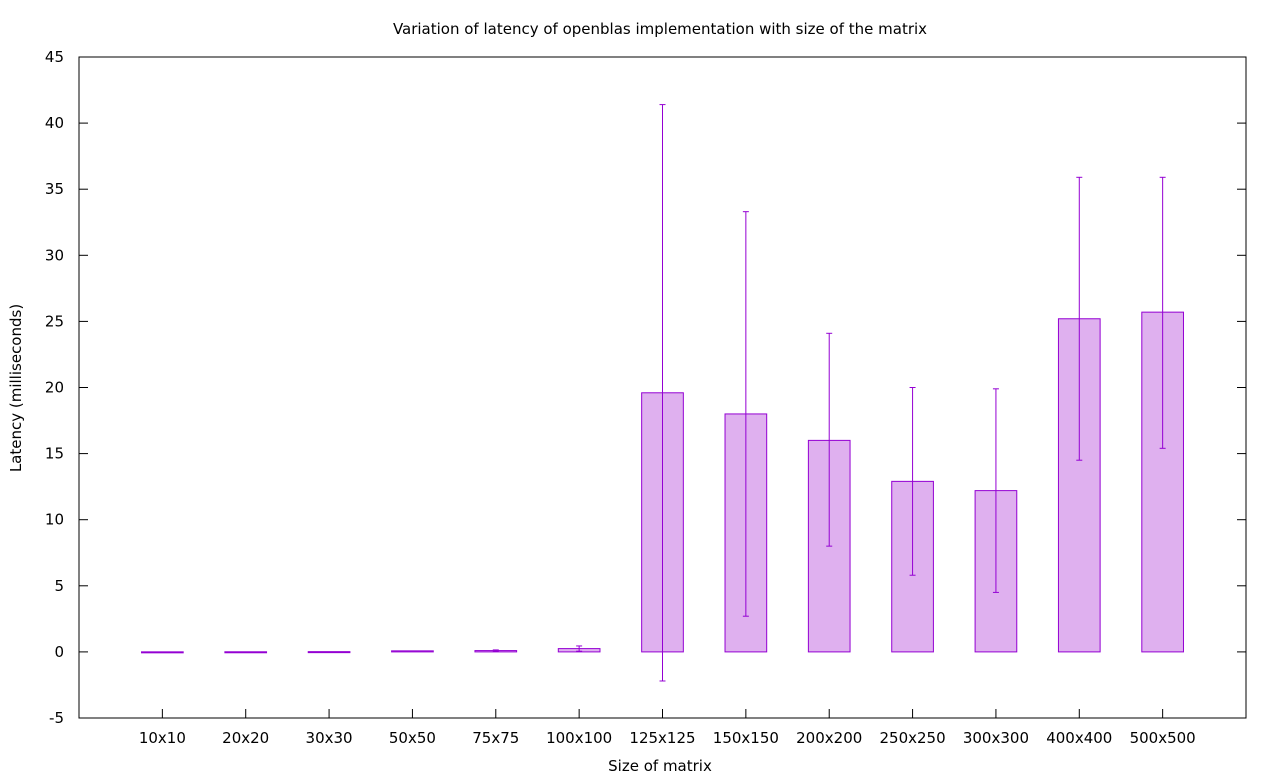 The image size is (1280, 780). Describe the element at coordinates (579, 738) in the screenshot. I see `x-tick-label: 100x100` at that location.